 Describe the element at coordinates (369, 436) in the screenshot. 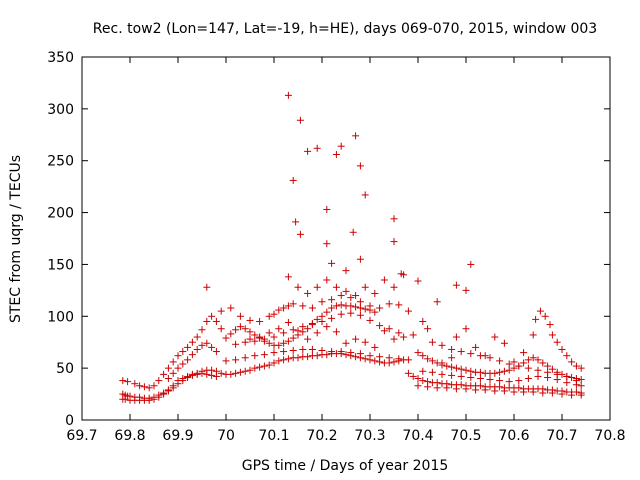

I see `x-tick-label: 70.3` at that location.